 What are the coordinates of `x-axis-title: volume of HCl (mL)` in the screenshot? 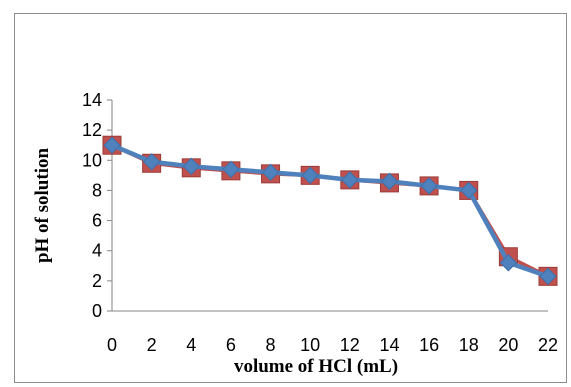 It's located at (316, 366).